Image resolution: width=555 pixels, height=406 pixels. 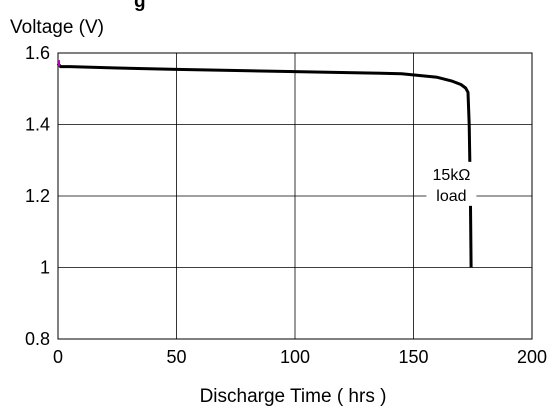 I want to click on annotation-load-value: 15kΩ, so click(x=452, y=175).